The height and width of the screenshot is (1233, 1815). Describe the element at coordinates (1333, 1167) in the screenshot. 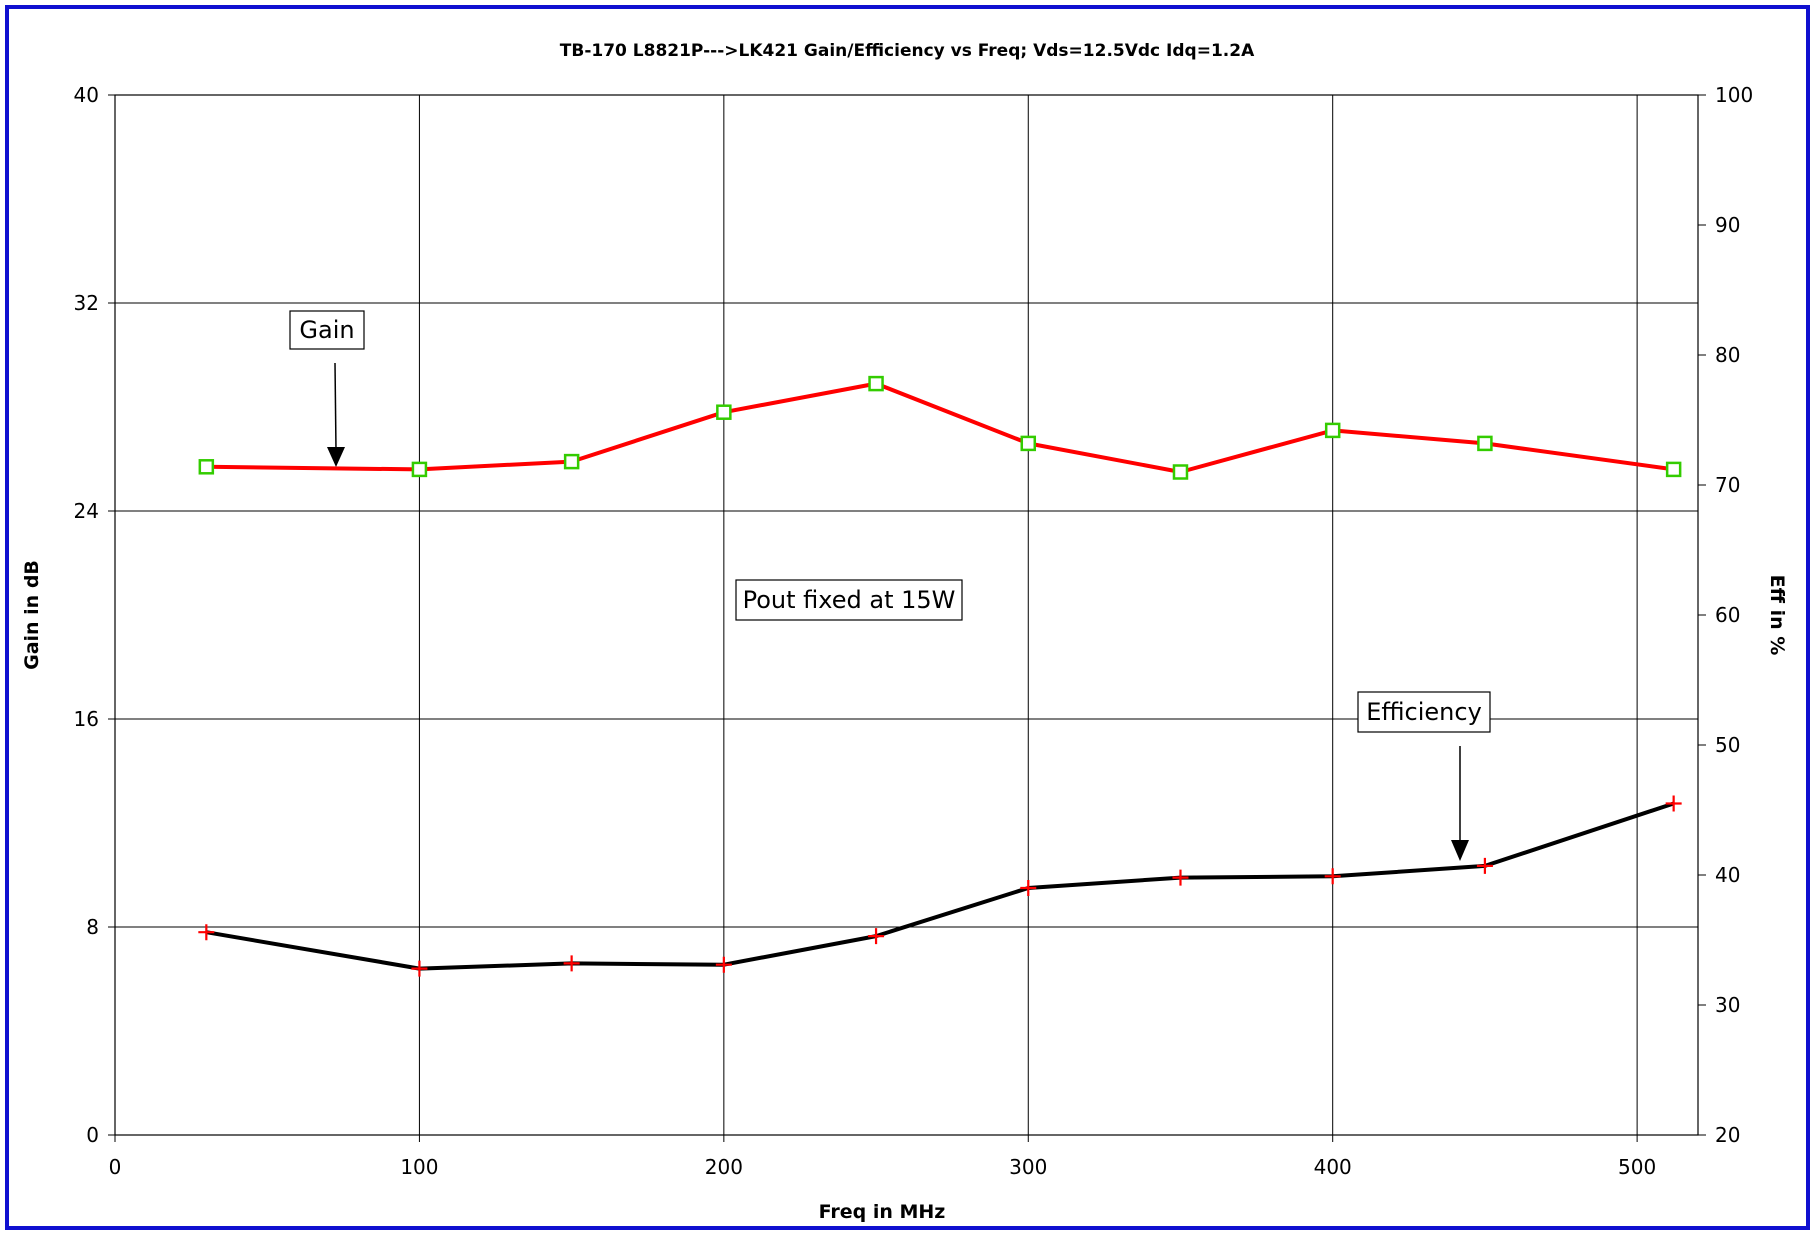

I see `x-tick-label: 400` at that location.